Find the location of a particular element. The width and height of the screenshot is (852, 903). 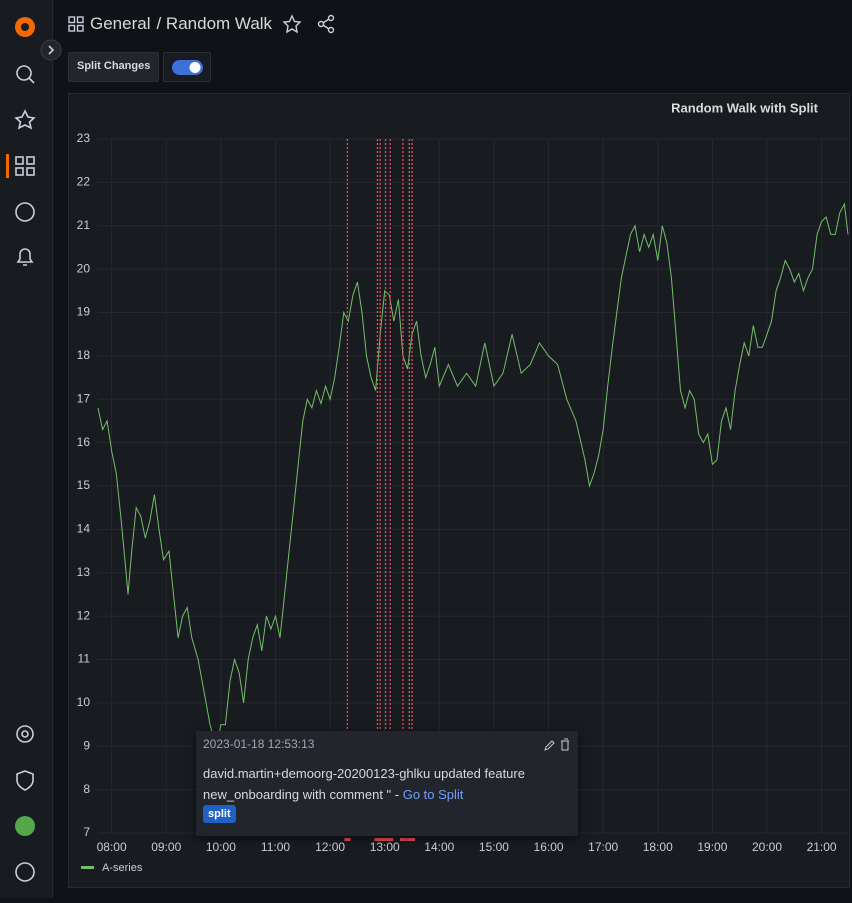

tooltip-link: Go to Split is located at coordinates (433, 794).